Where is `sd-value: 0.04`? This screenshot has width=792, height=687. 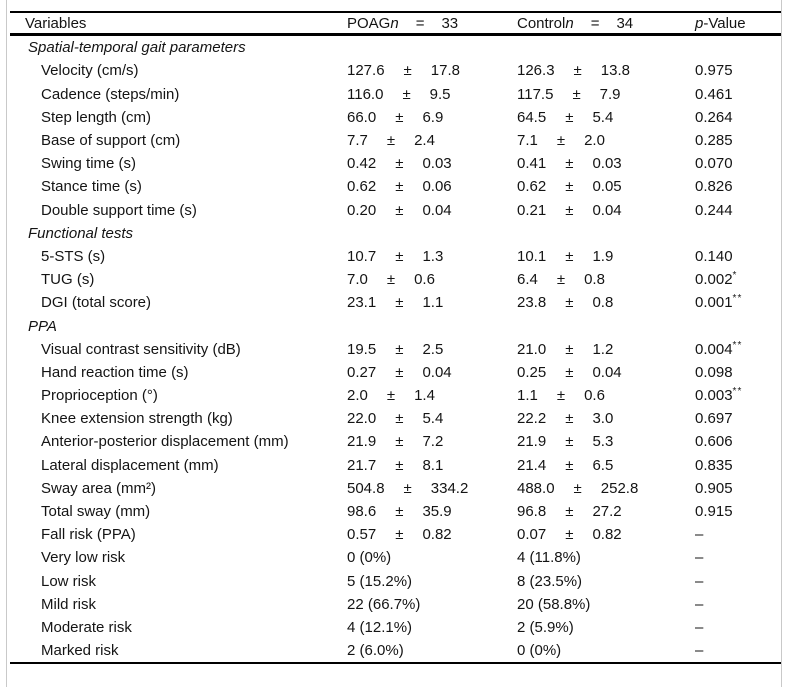 sd-value: 0.04 is located at coordinates (607, 210).